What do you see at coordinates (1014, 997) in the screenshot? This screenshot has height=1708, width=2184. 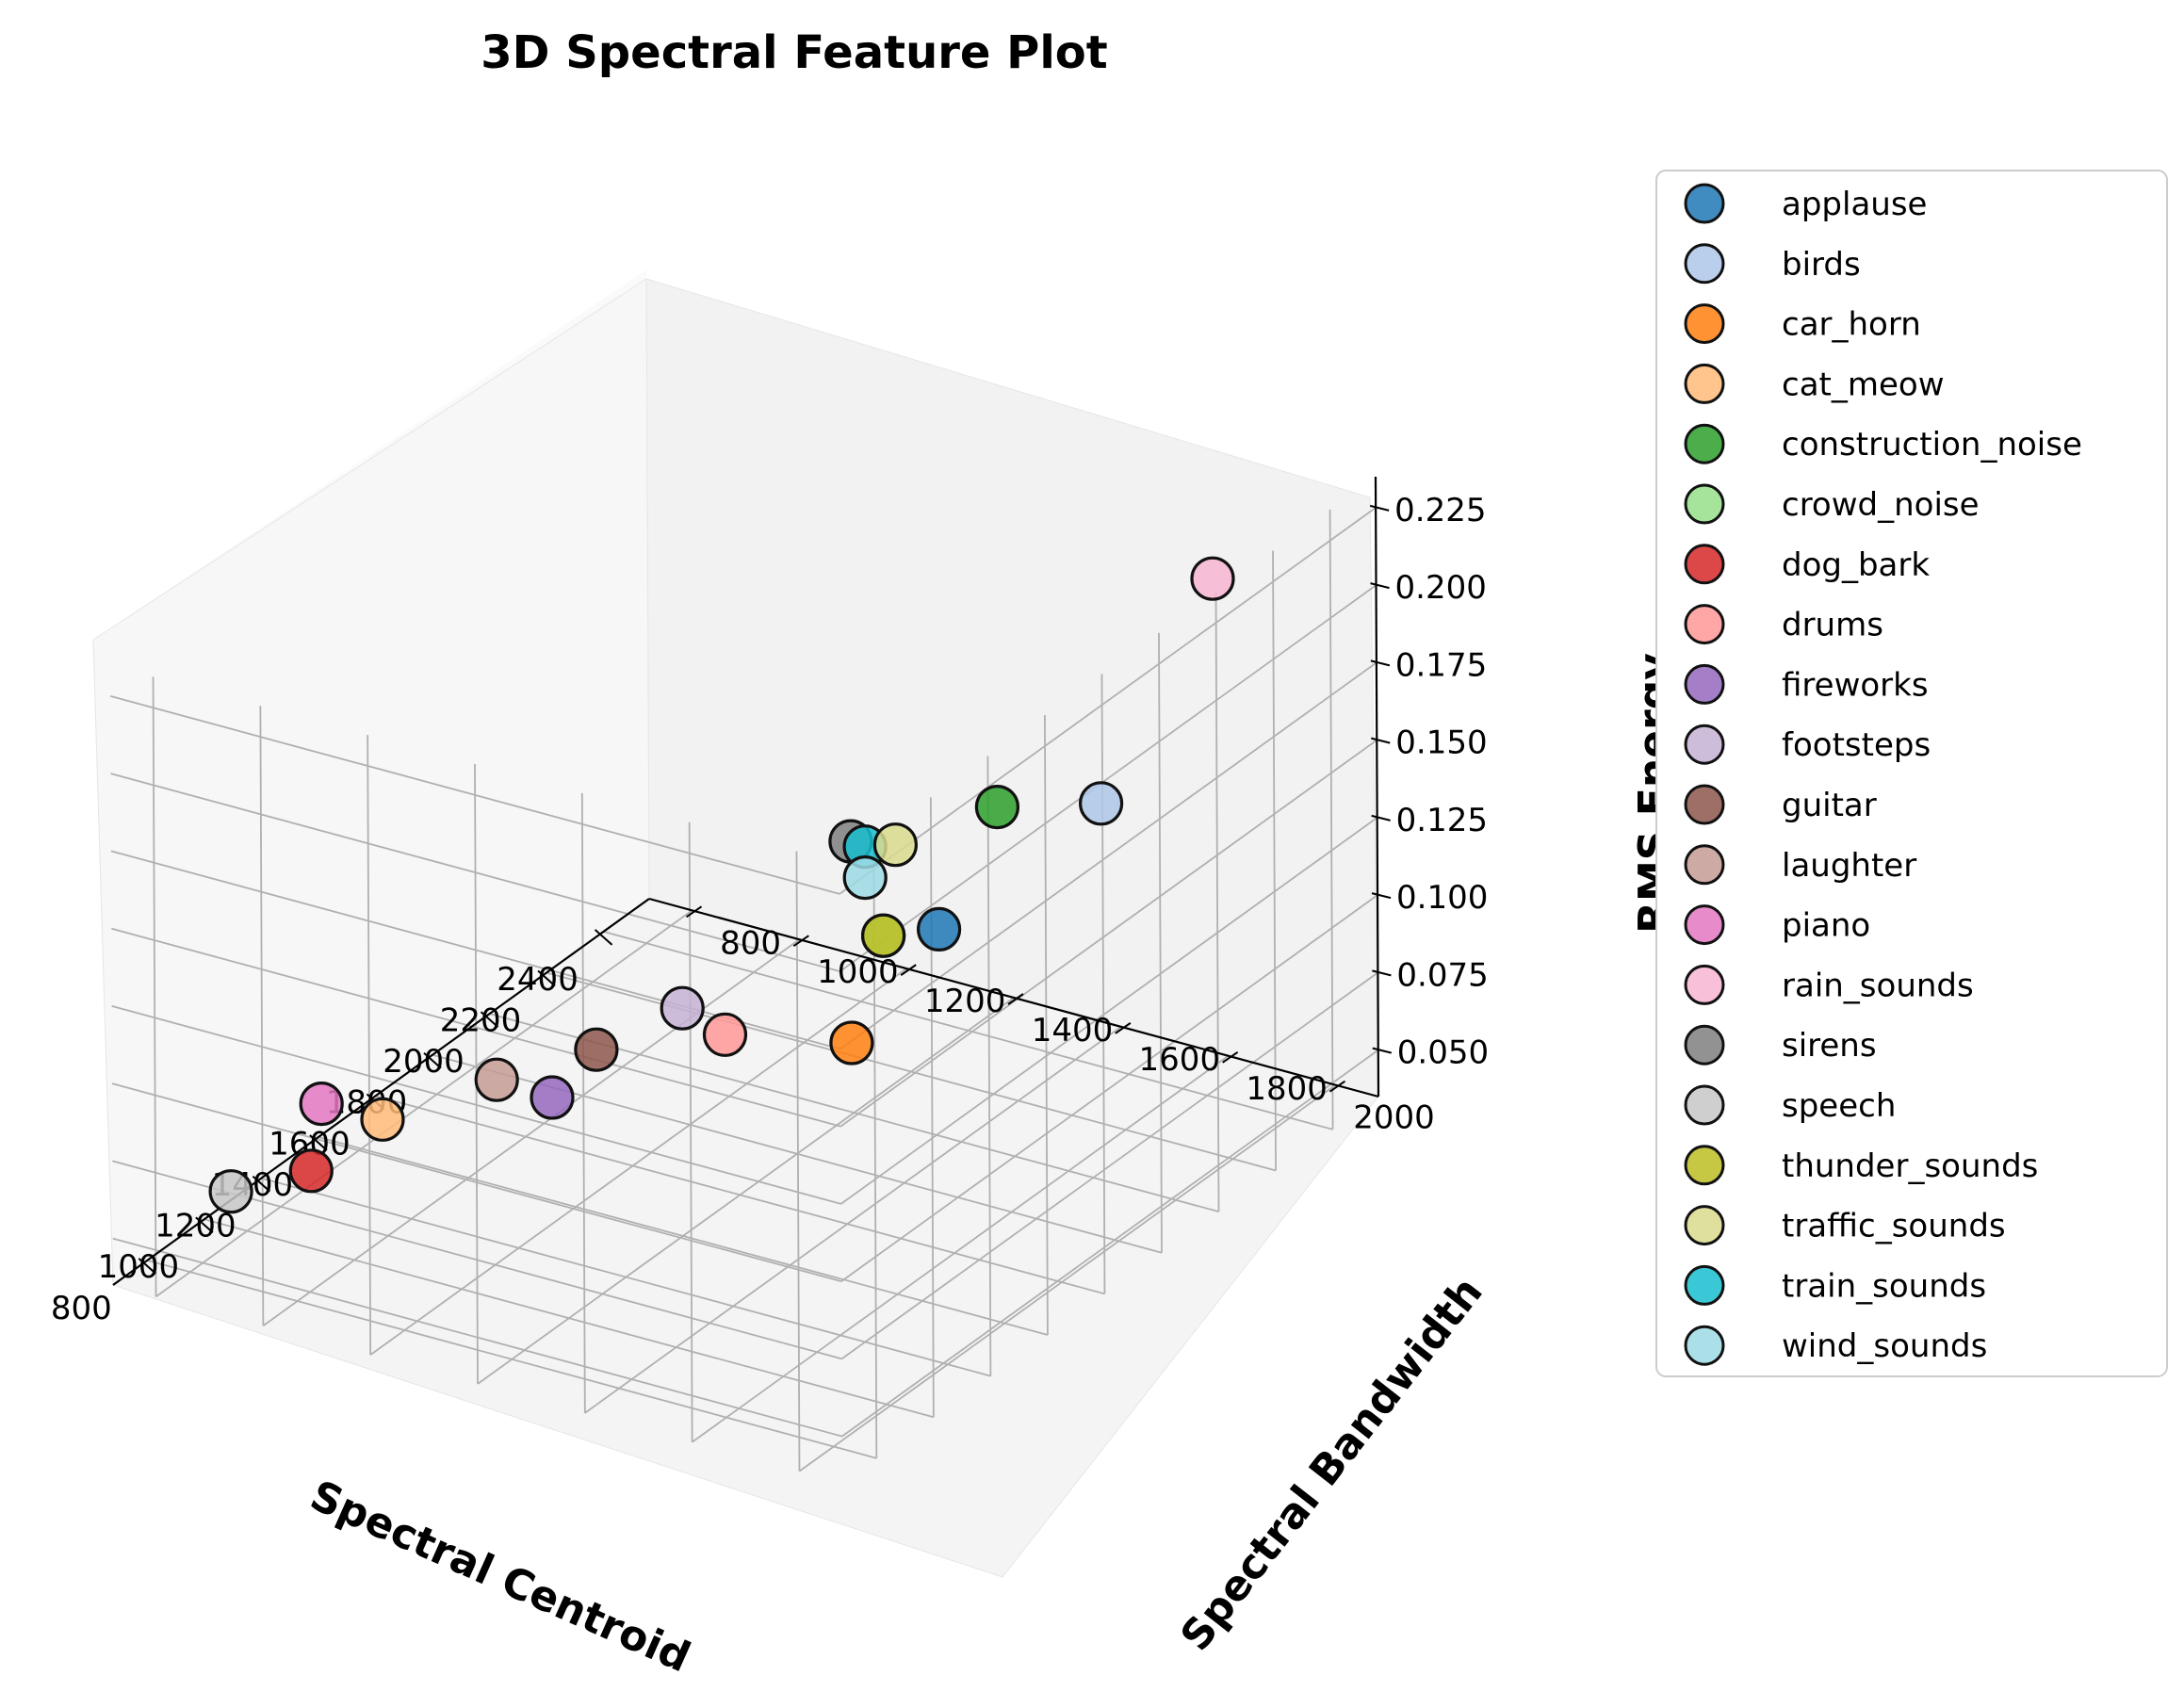 I see `y-axis-line` at bounding box center [1014, 997].